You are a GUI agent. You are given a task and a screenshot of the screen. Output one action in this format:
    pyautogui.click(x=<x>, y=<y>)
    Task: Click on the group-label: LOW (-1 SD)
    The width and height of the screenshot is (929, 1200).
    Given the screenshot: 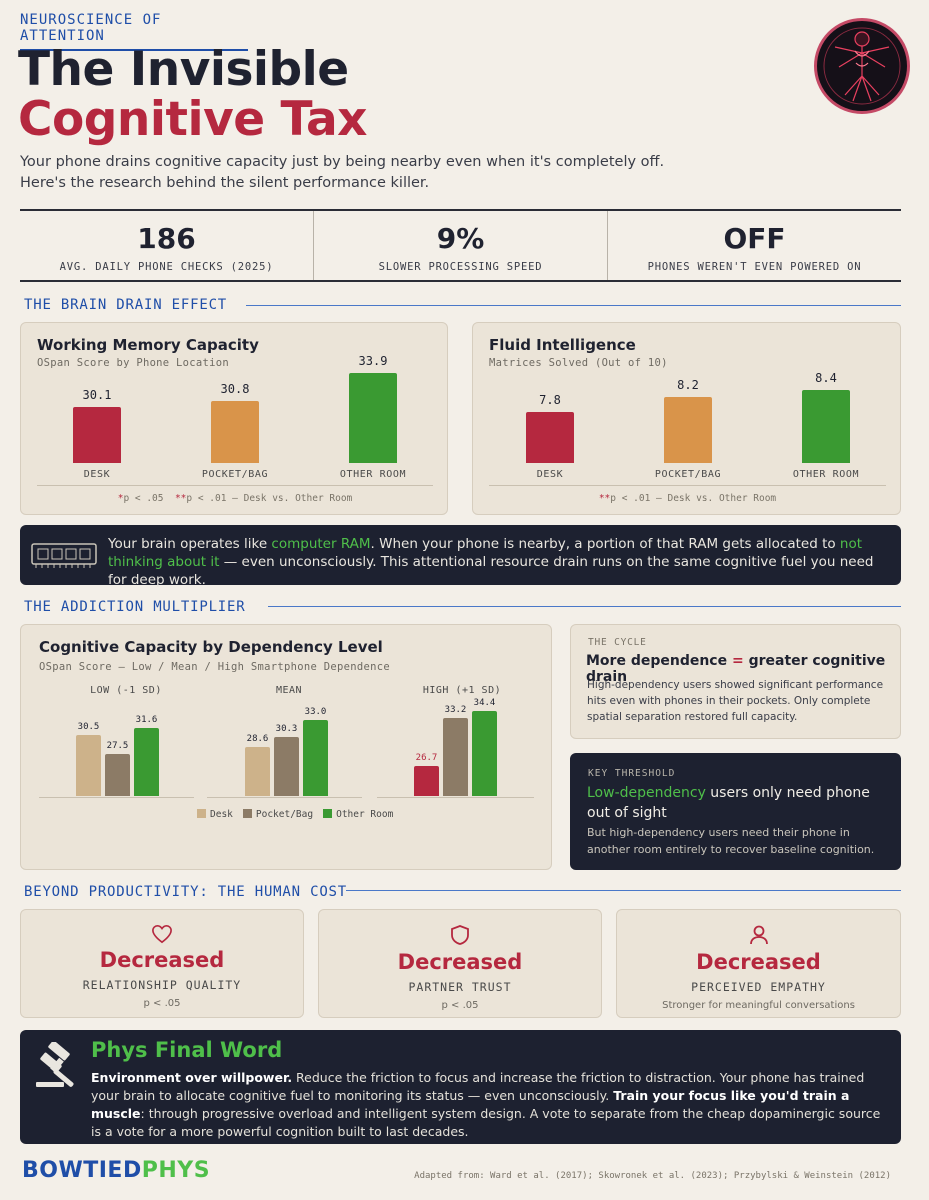 What is the action you would take?
    pyautogui.click(x=126, y=690)
    